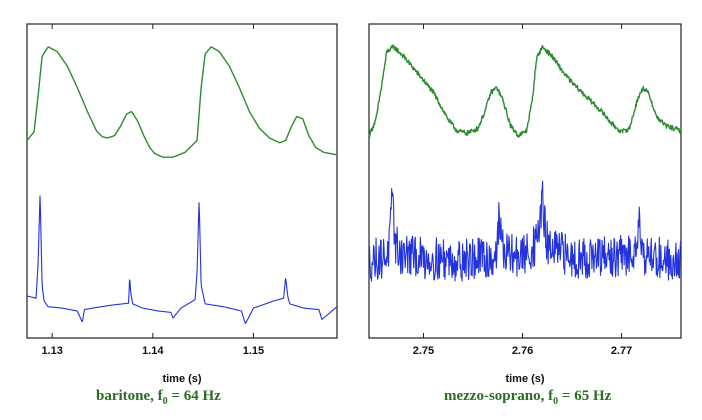  Describe the element at coordinates (129, 396) in the screenshot. I see `caption-baritone-text: baritone, f` at that location.